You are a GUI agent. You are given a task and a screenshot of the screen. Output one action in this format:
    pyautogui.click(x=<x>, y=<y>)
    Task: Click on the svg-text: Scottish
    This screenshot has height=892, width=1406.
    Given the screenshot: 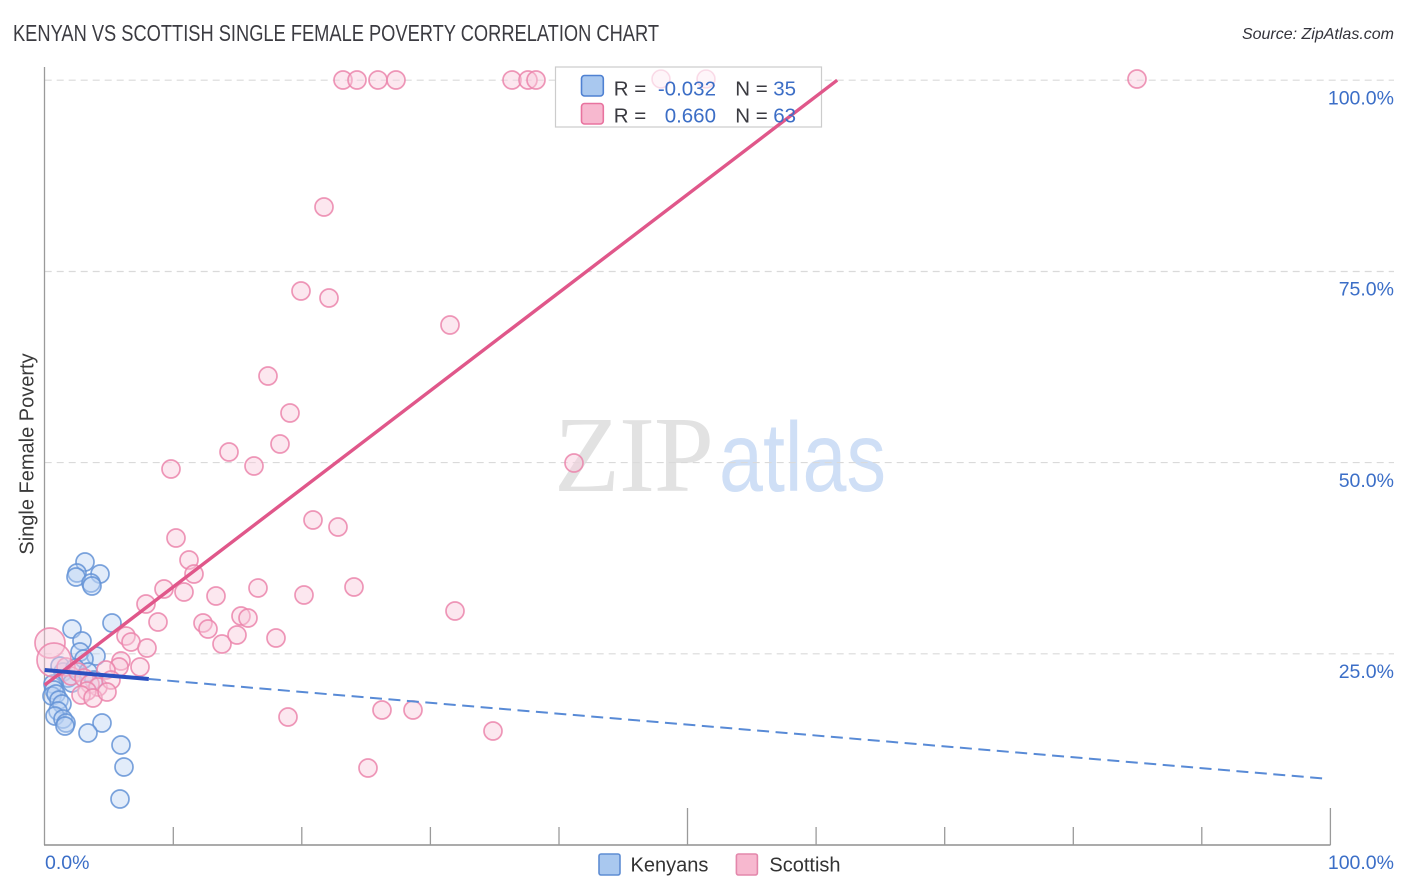 What is the action you would take?
    pyautogui.click(x=804, y=866)
    